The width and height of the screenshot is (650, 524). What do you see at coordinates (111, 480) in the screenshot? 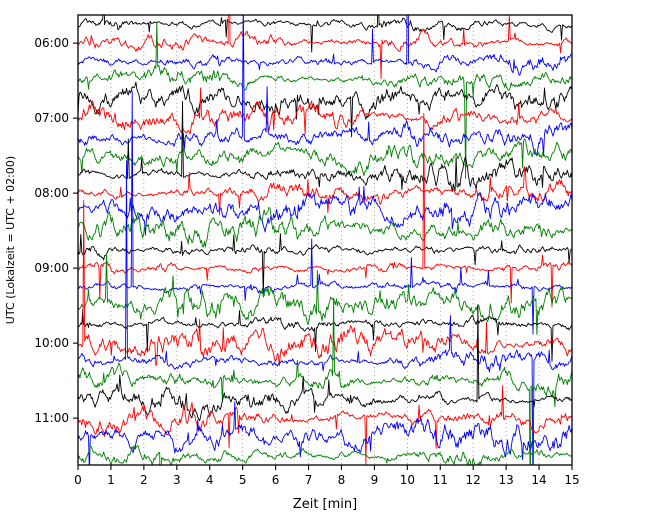
I see `x-tick-label: 1` at bounding box center [111, 480].